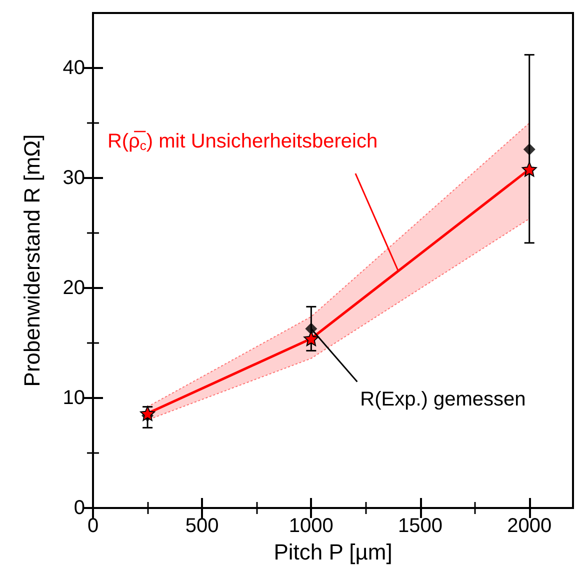 The width and height of the screenshot is (579, 570). What do you see at coordinates (420, 526) in the screenshot?
I see `x-tick-label: 1500` at bounding box center [420, 526].